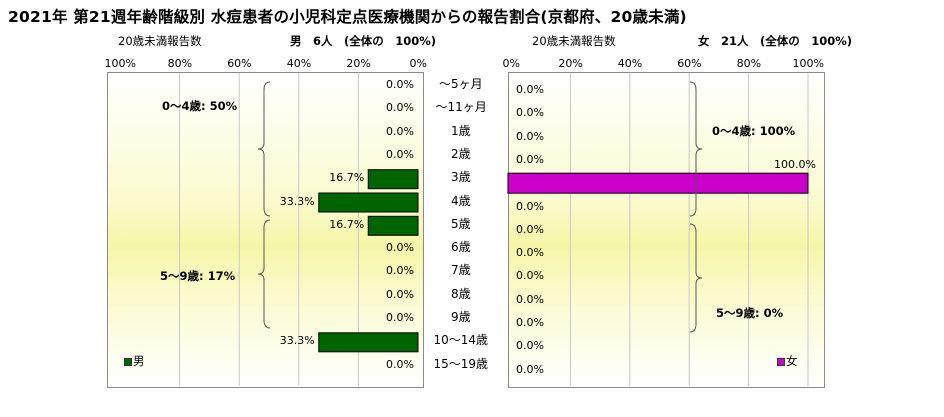 The image size is (944, 417). I want to click on female-value-label: 100.0%, so click(795, 165).